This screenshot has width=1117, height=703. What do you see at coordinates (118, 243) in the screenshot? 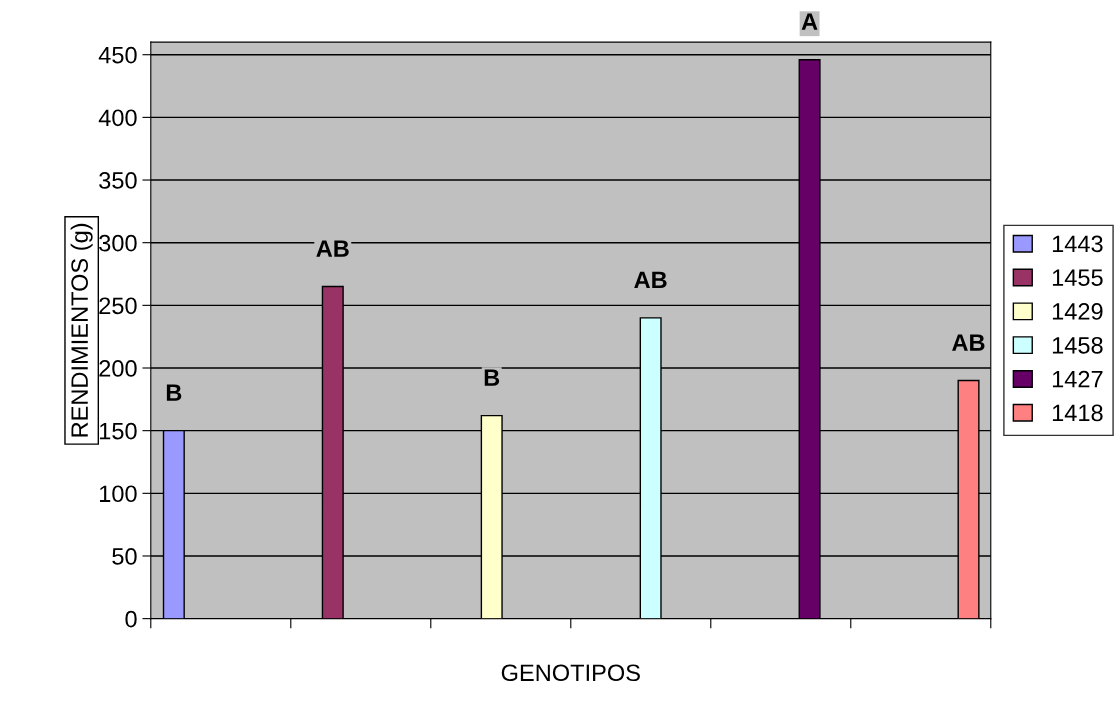
I see `y-tick-label: 300` at bounding box center [118, 243].